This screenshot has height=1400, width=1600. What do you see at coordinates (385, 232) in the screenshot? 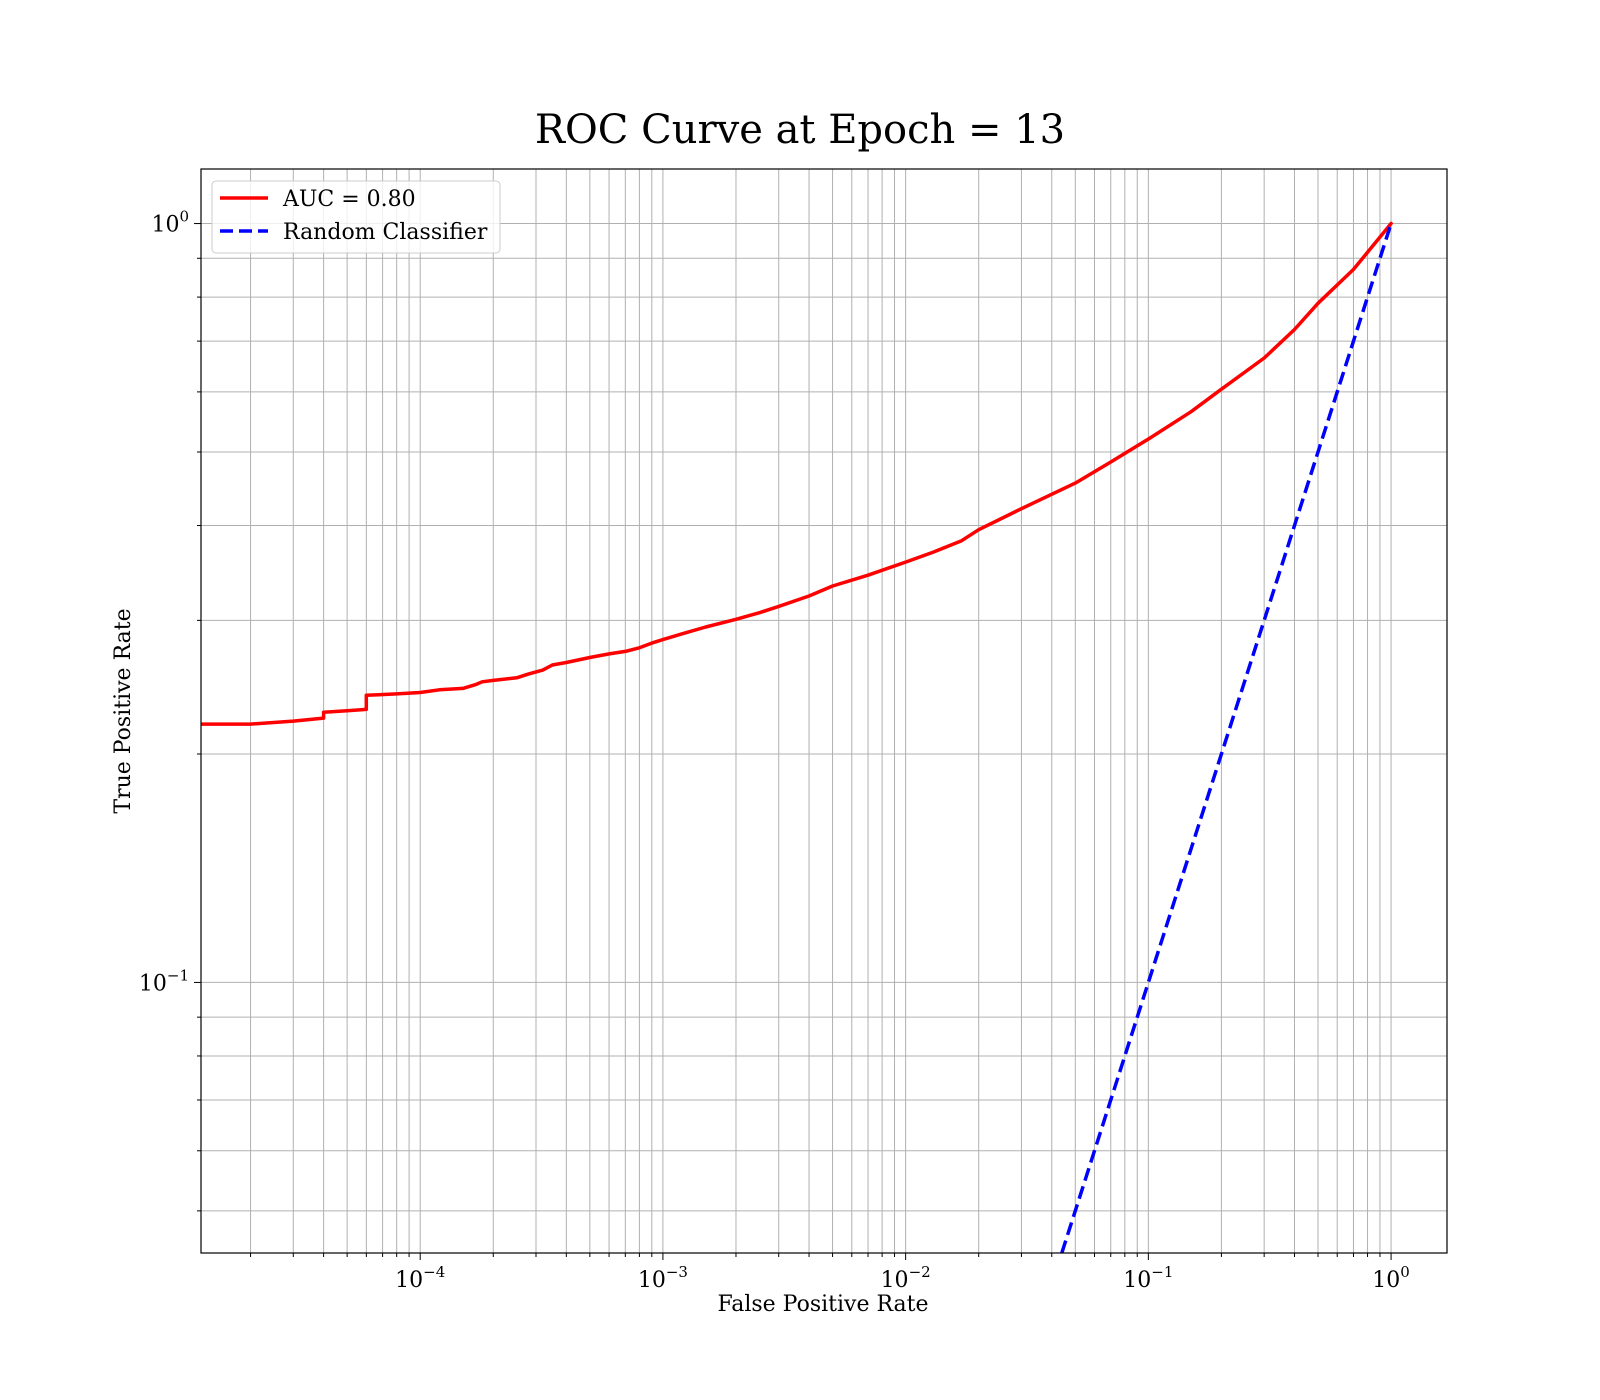
I see `legend-label-random: Random Classifier` at bounding box center [385, 232].